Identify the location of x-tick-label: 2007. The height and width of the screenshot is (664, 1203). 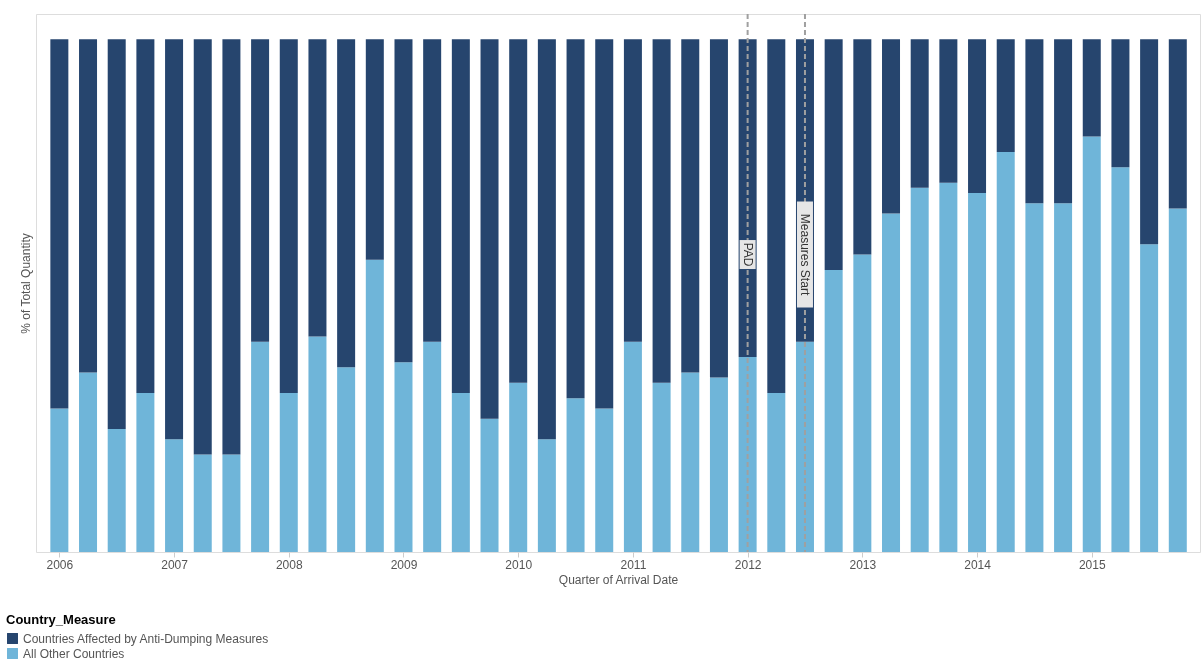
(175, 564).